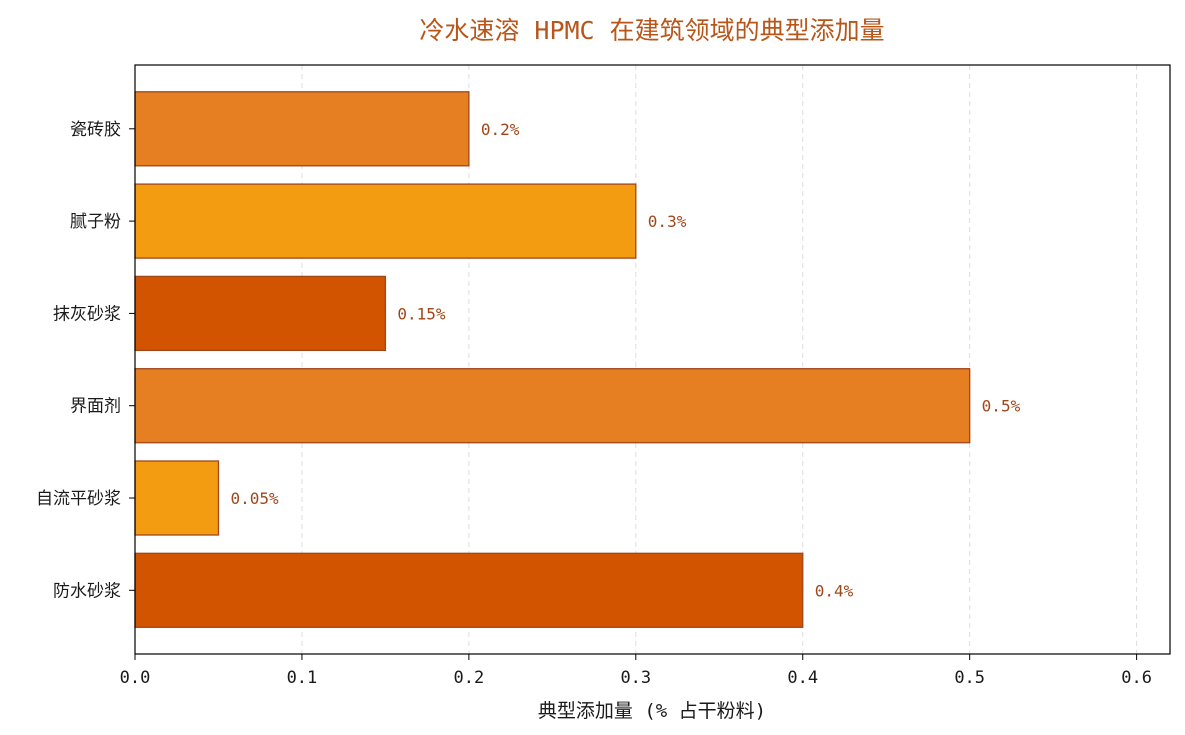 The width and height of the screenshot is (1185, 735). I want to click on x-tick-label: 0.1, so click(302, 678).